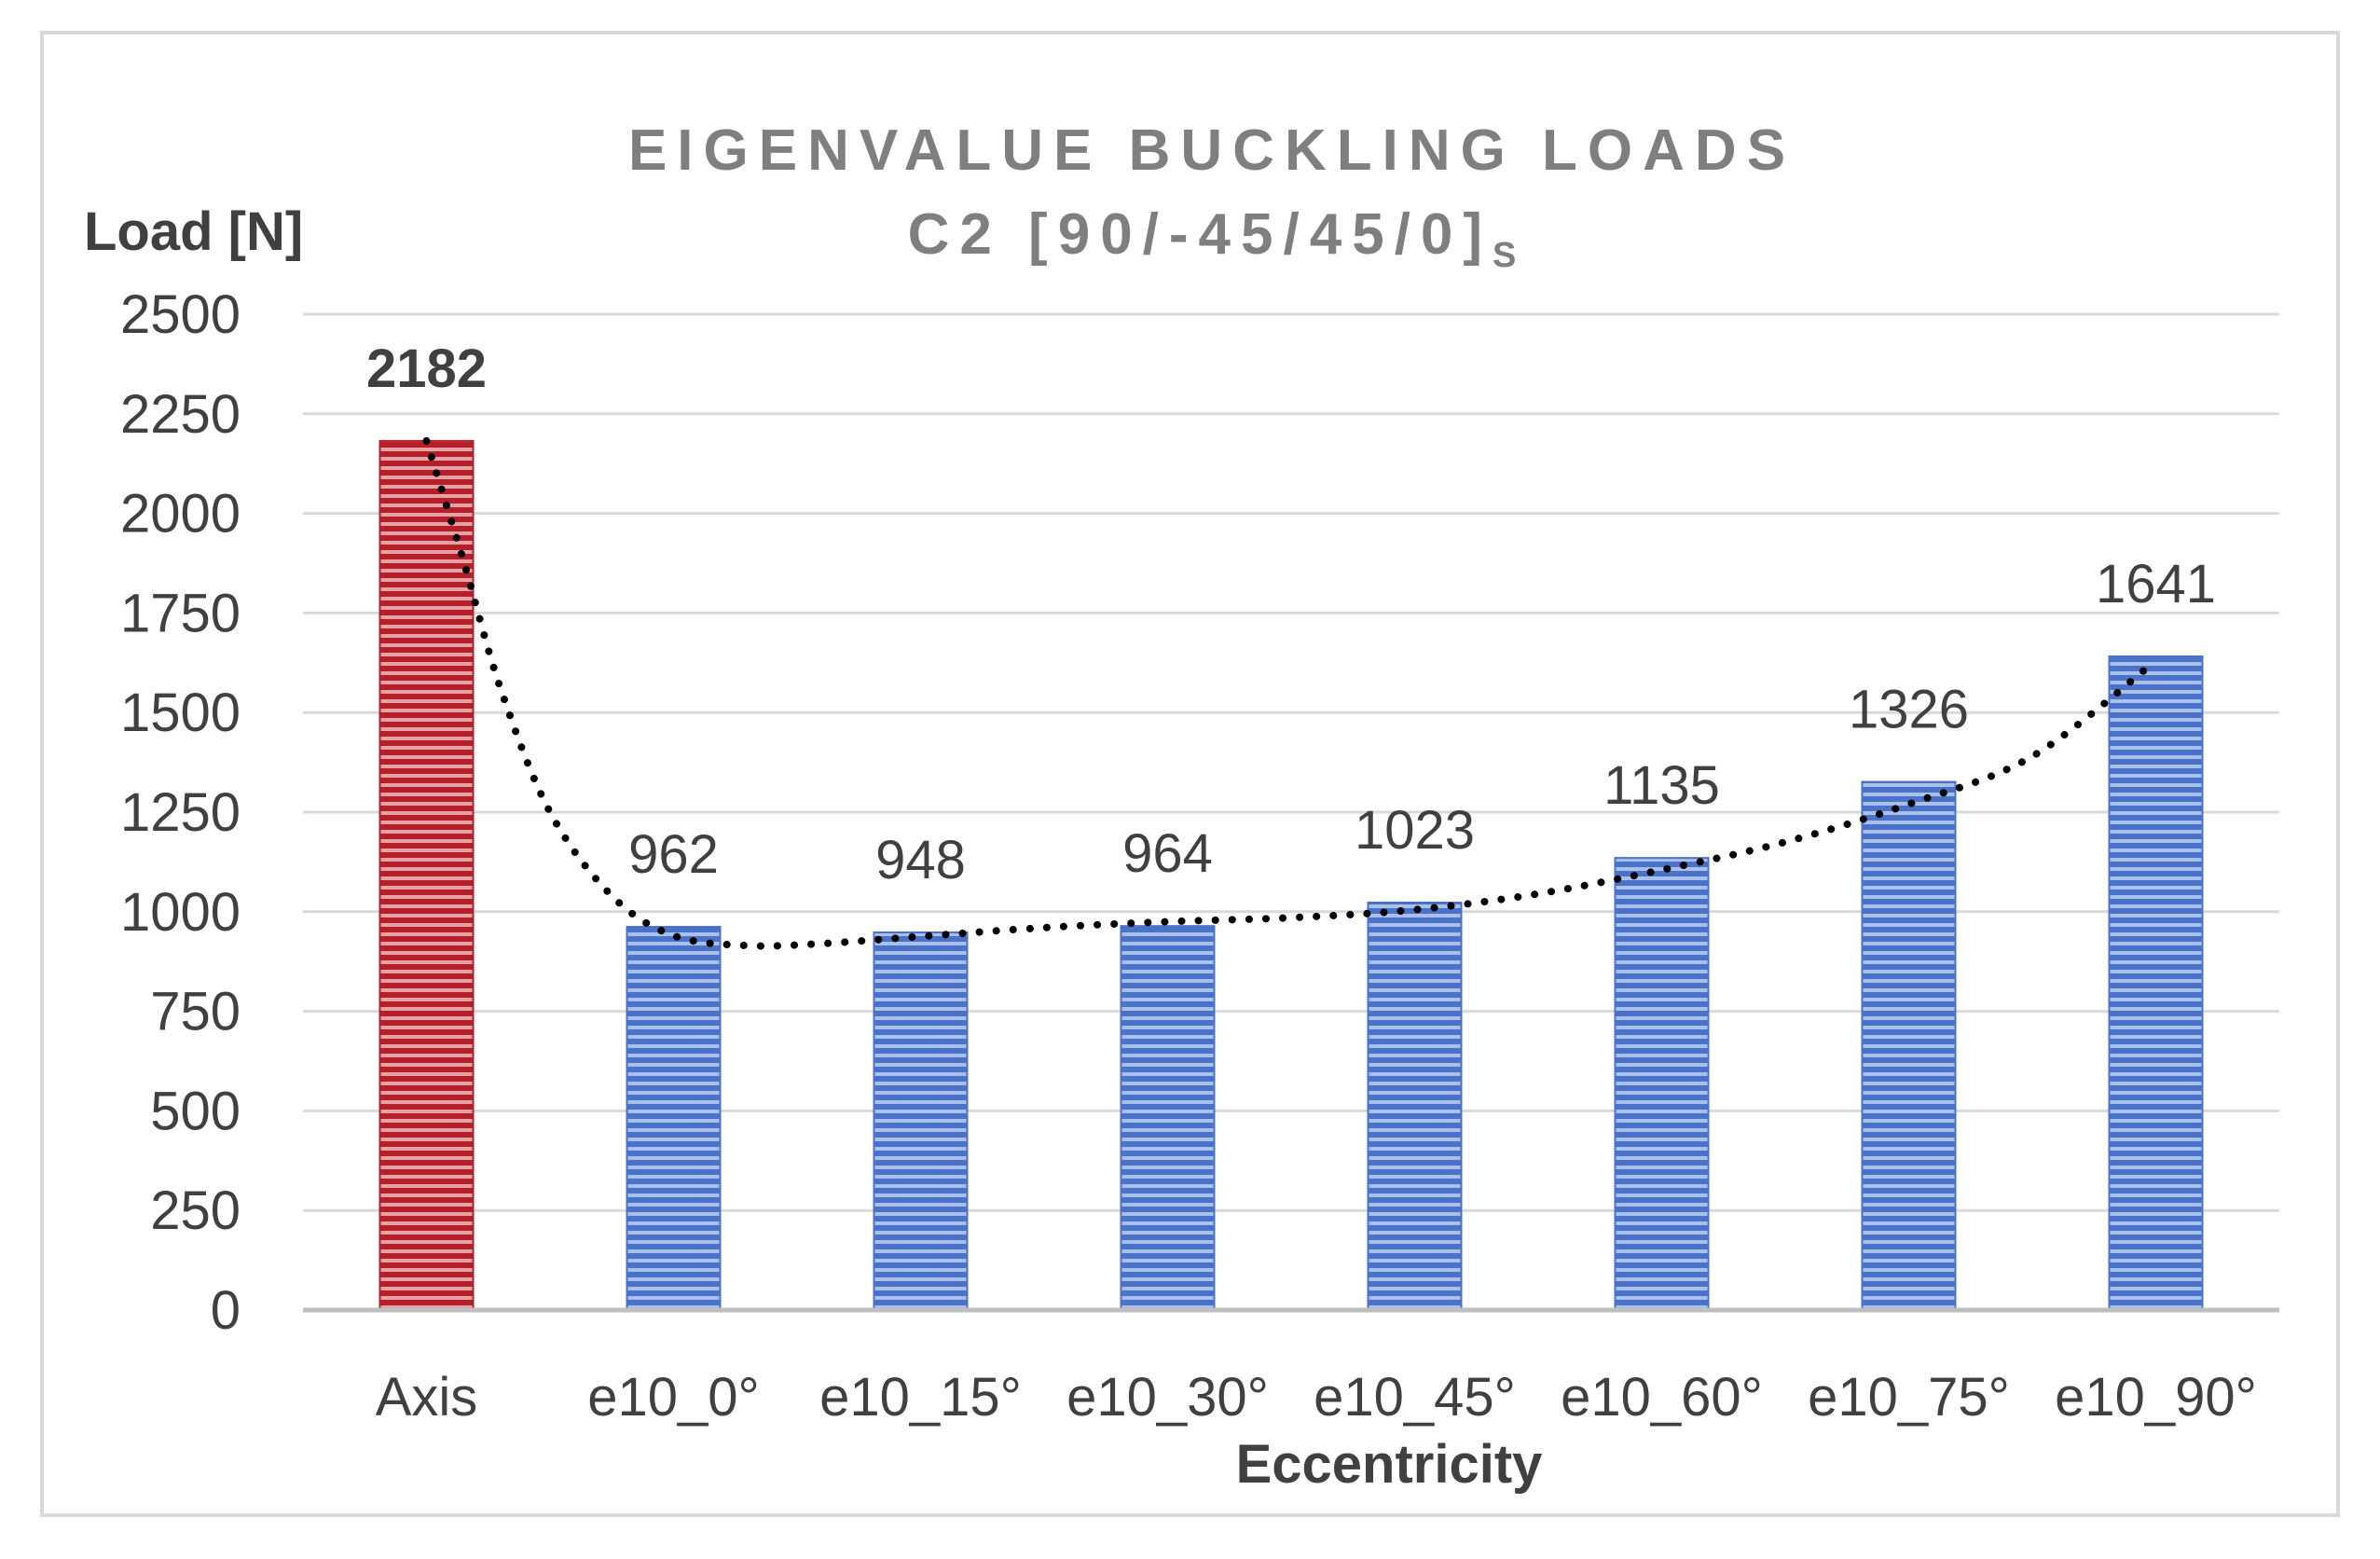 This screenshot has height=1559, width=2380. Describe the element at coordinates (1167, 1397) in the screenshot. I see `x-category-label: e10_30°` at that location.